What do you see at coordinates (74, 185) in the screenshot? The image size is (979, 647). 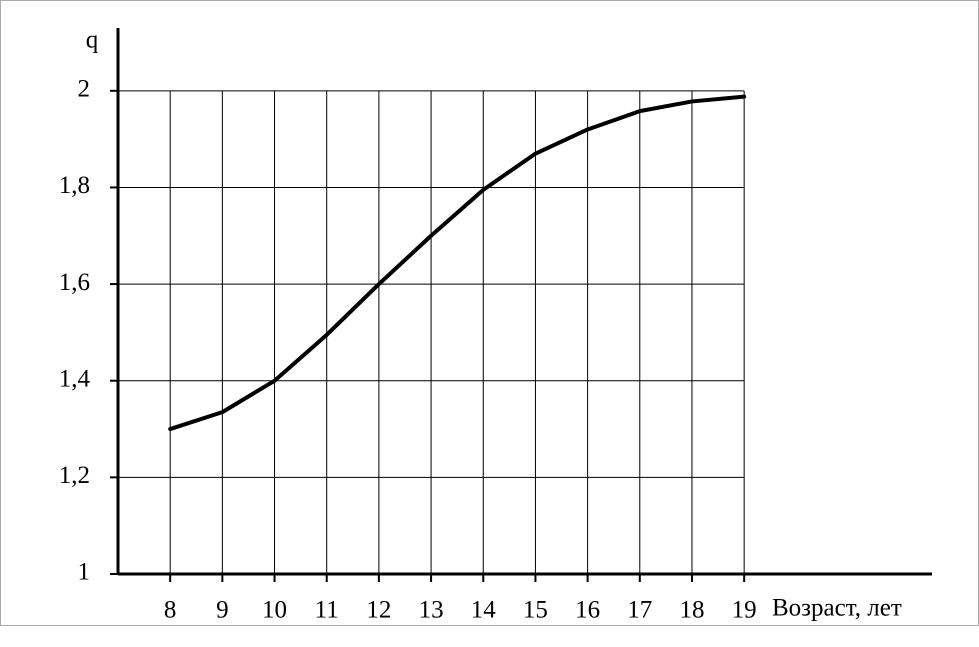 I see `y-tick-label: 1,8` at bounding box center [74, 185].